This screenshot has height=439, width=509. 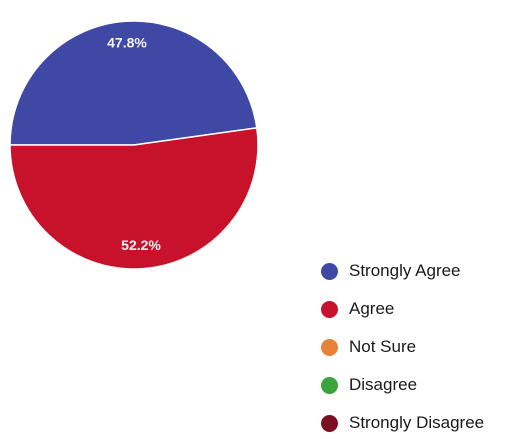 I want to click on legend-label-strongly-agree: Strongly Agree, so click(x=405, y=270).